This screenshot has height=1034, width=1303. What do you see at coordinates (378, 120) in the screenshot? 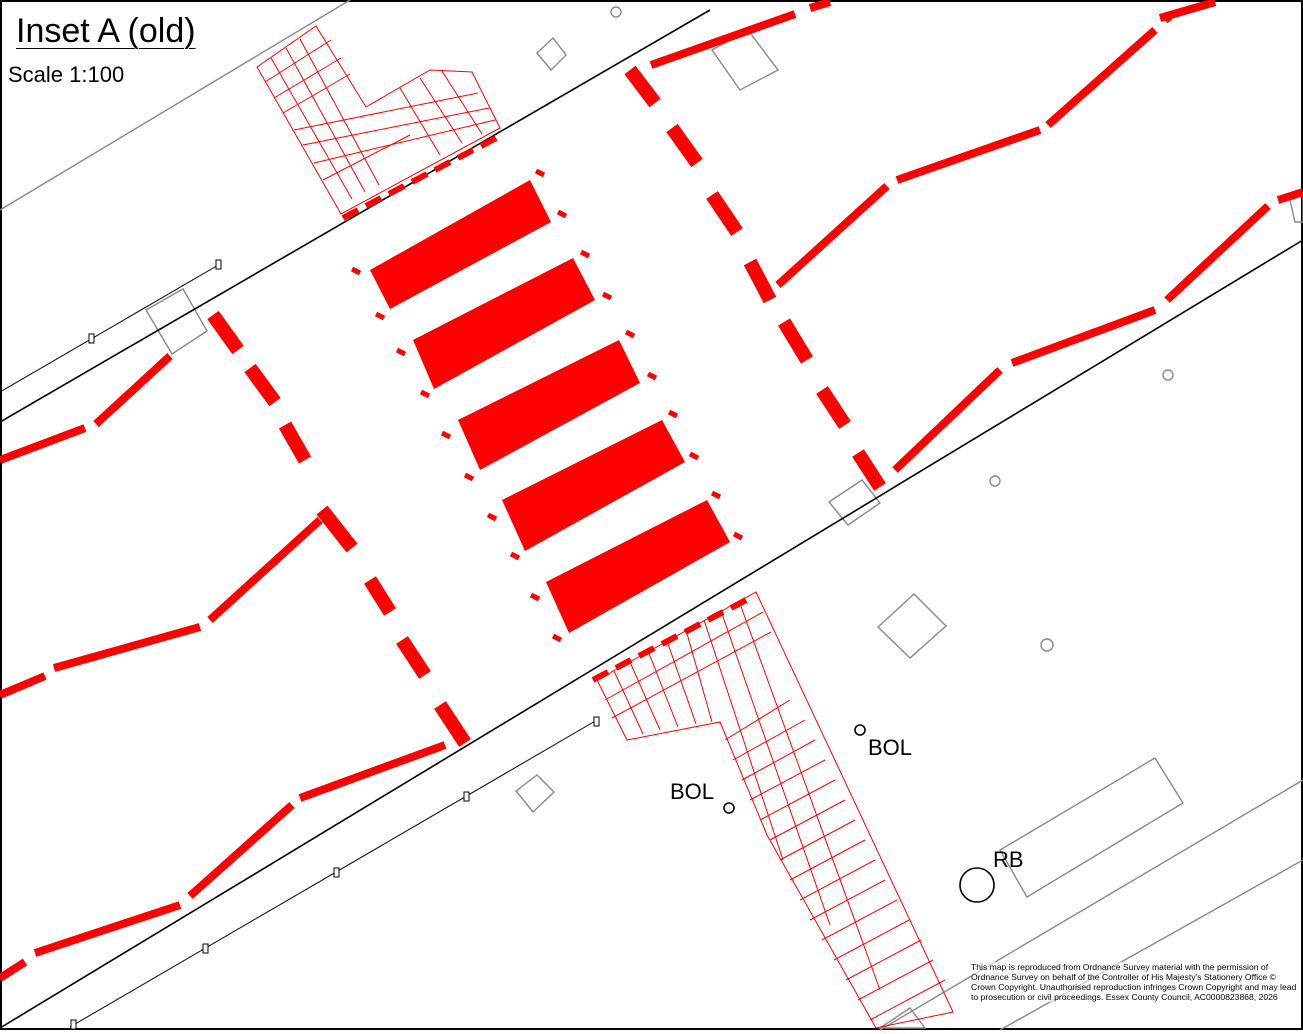
I see `tactile-paving-north` at bounding box center [378, 120].